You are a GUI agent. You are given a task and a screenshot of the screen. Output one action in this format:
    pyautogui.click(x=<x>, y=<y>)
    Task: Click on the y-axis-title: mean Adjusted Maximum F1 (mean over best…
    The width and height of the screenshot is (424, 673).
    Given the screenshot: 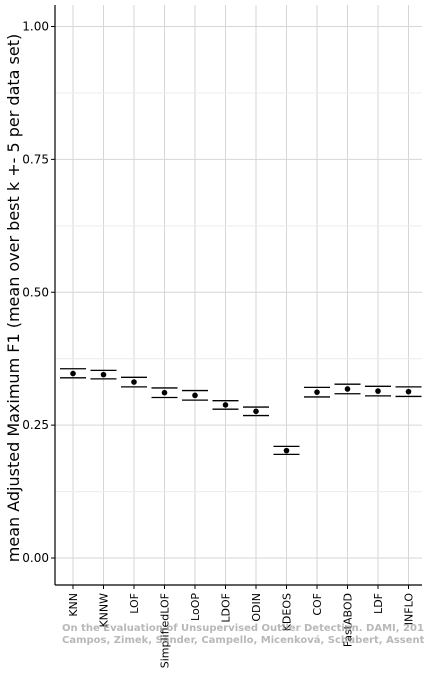 What is the action you would take?
    pyautogui.click(x=13, y=298)
    